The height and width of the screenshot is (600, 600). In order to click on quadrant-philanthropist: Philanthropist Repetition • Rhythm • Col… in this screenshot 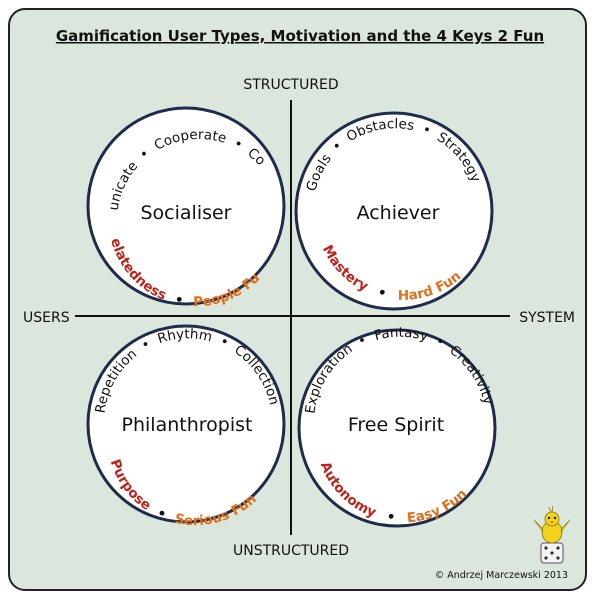, I will do `click(186, 426)`.